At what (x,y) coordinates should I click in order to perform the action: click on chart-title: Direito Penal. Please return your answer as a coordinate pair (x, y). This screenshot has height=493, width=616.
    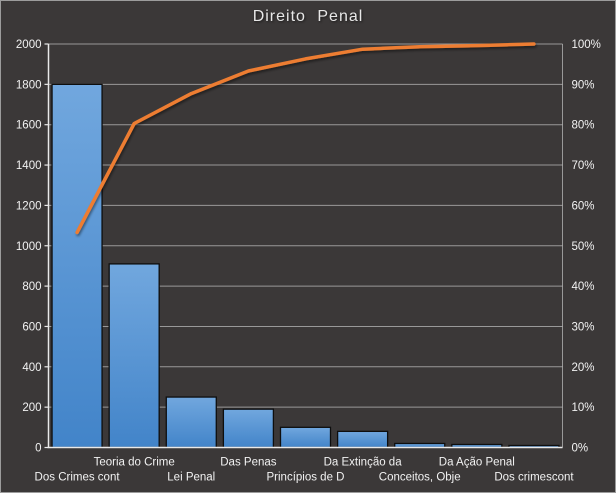
    Looking at the image, I should click on (308, 16).